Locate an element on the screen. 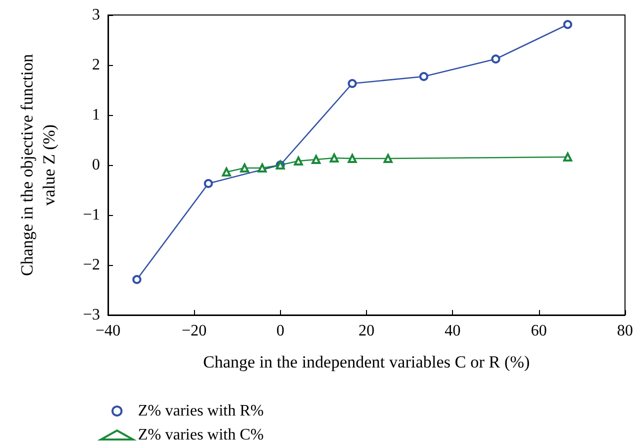  y-tick-label: −1 is located at coordinates (91, 215).